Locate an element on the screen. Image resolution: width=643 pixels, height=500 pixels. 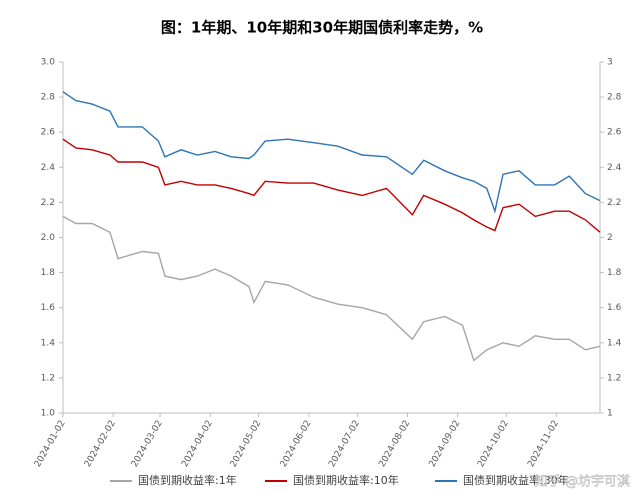
chart-title: 图：1年期、10年期和30年期国债利率走势，% is located at coordinates (322, 28).